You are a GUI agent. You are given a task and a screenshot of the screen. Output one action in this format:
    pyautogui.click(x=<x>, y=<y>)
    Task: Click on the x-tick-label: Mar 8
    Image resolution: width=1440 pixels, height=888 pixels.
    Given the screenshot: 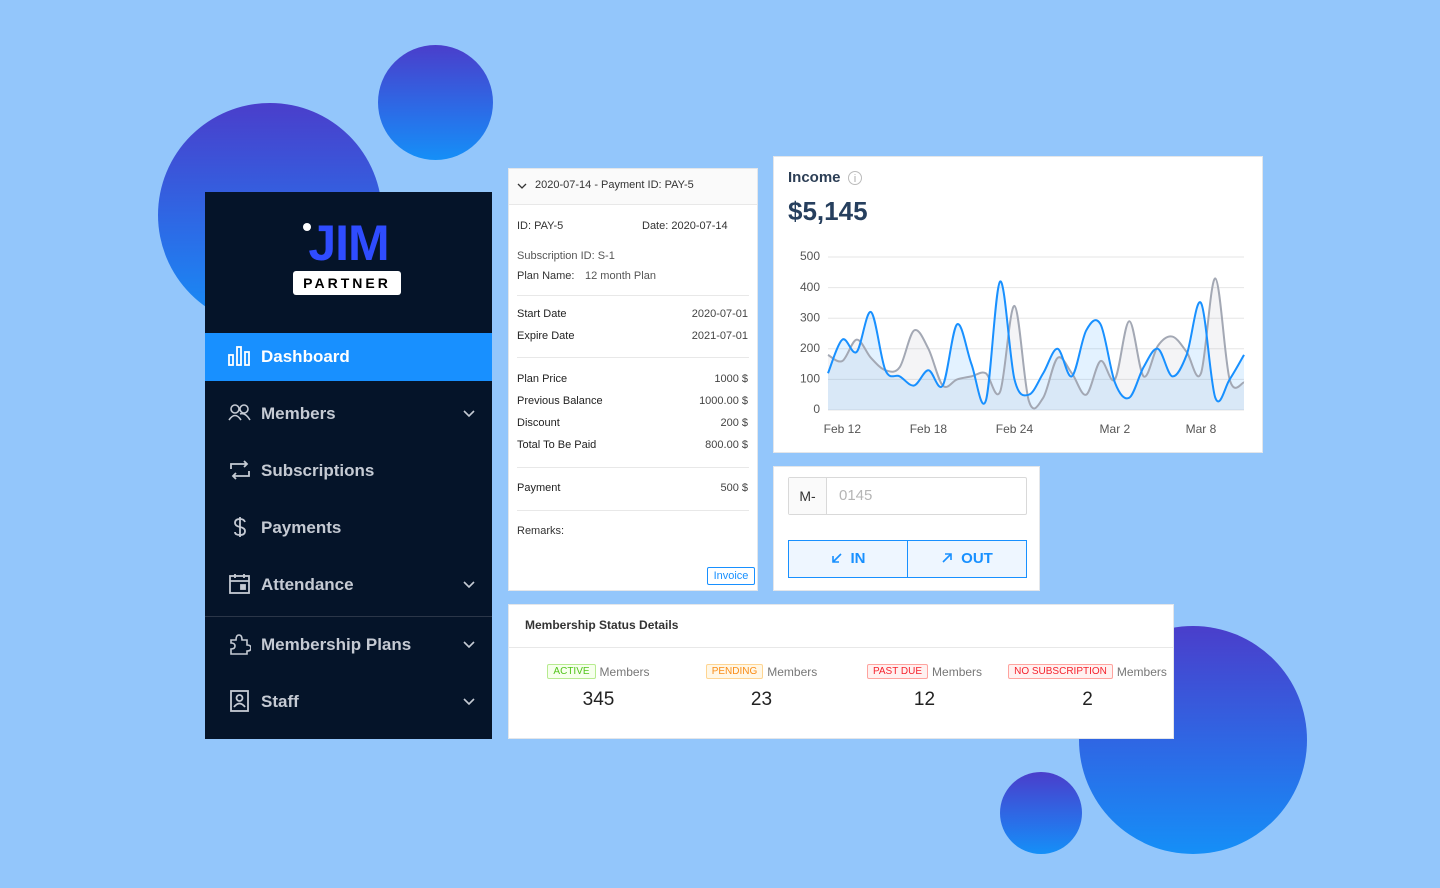 What is the action you would take?
    pyautogui.click(x=1201, y=429)
    